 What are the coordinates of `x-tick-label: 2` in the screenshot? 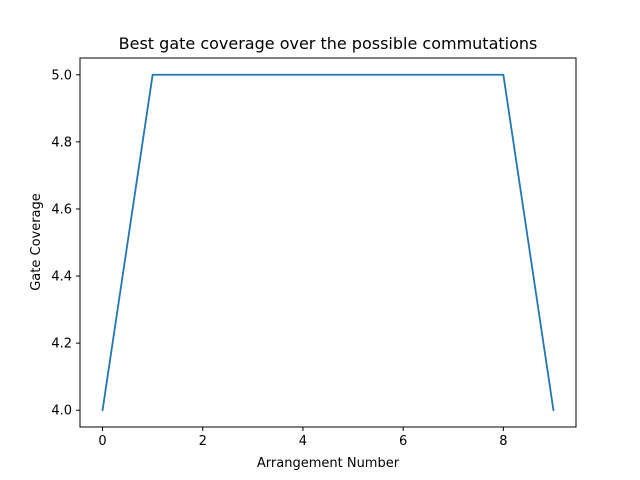 It's located at (203, 441).